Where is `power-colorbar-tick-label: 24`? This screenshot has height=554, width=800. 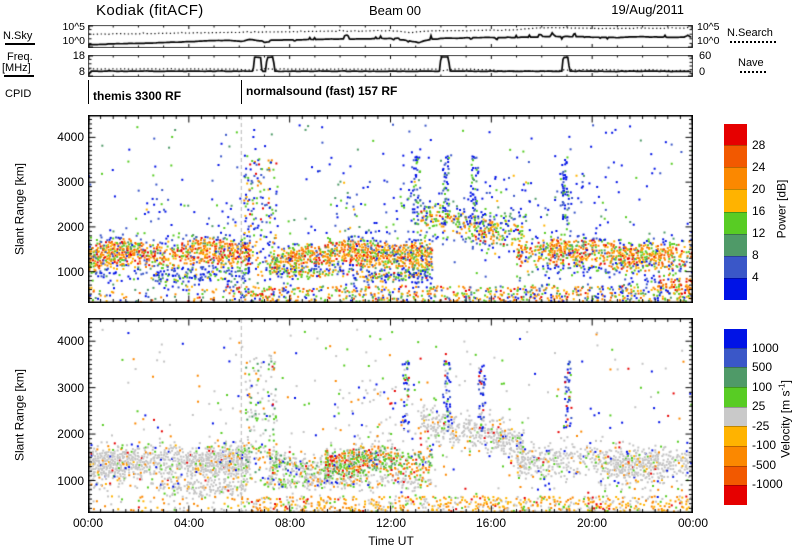
power-colorbar-tick-label: 24 is located at coordinates (759, 167).